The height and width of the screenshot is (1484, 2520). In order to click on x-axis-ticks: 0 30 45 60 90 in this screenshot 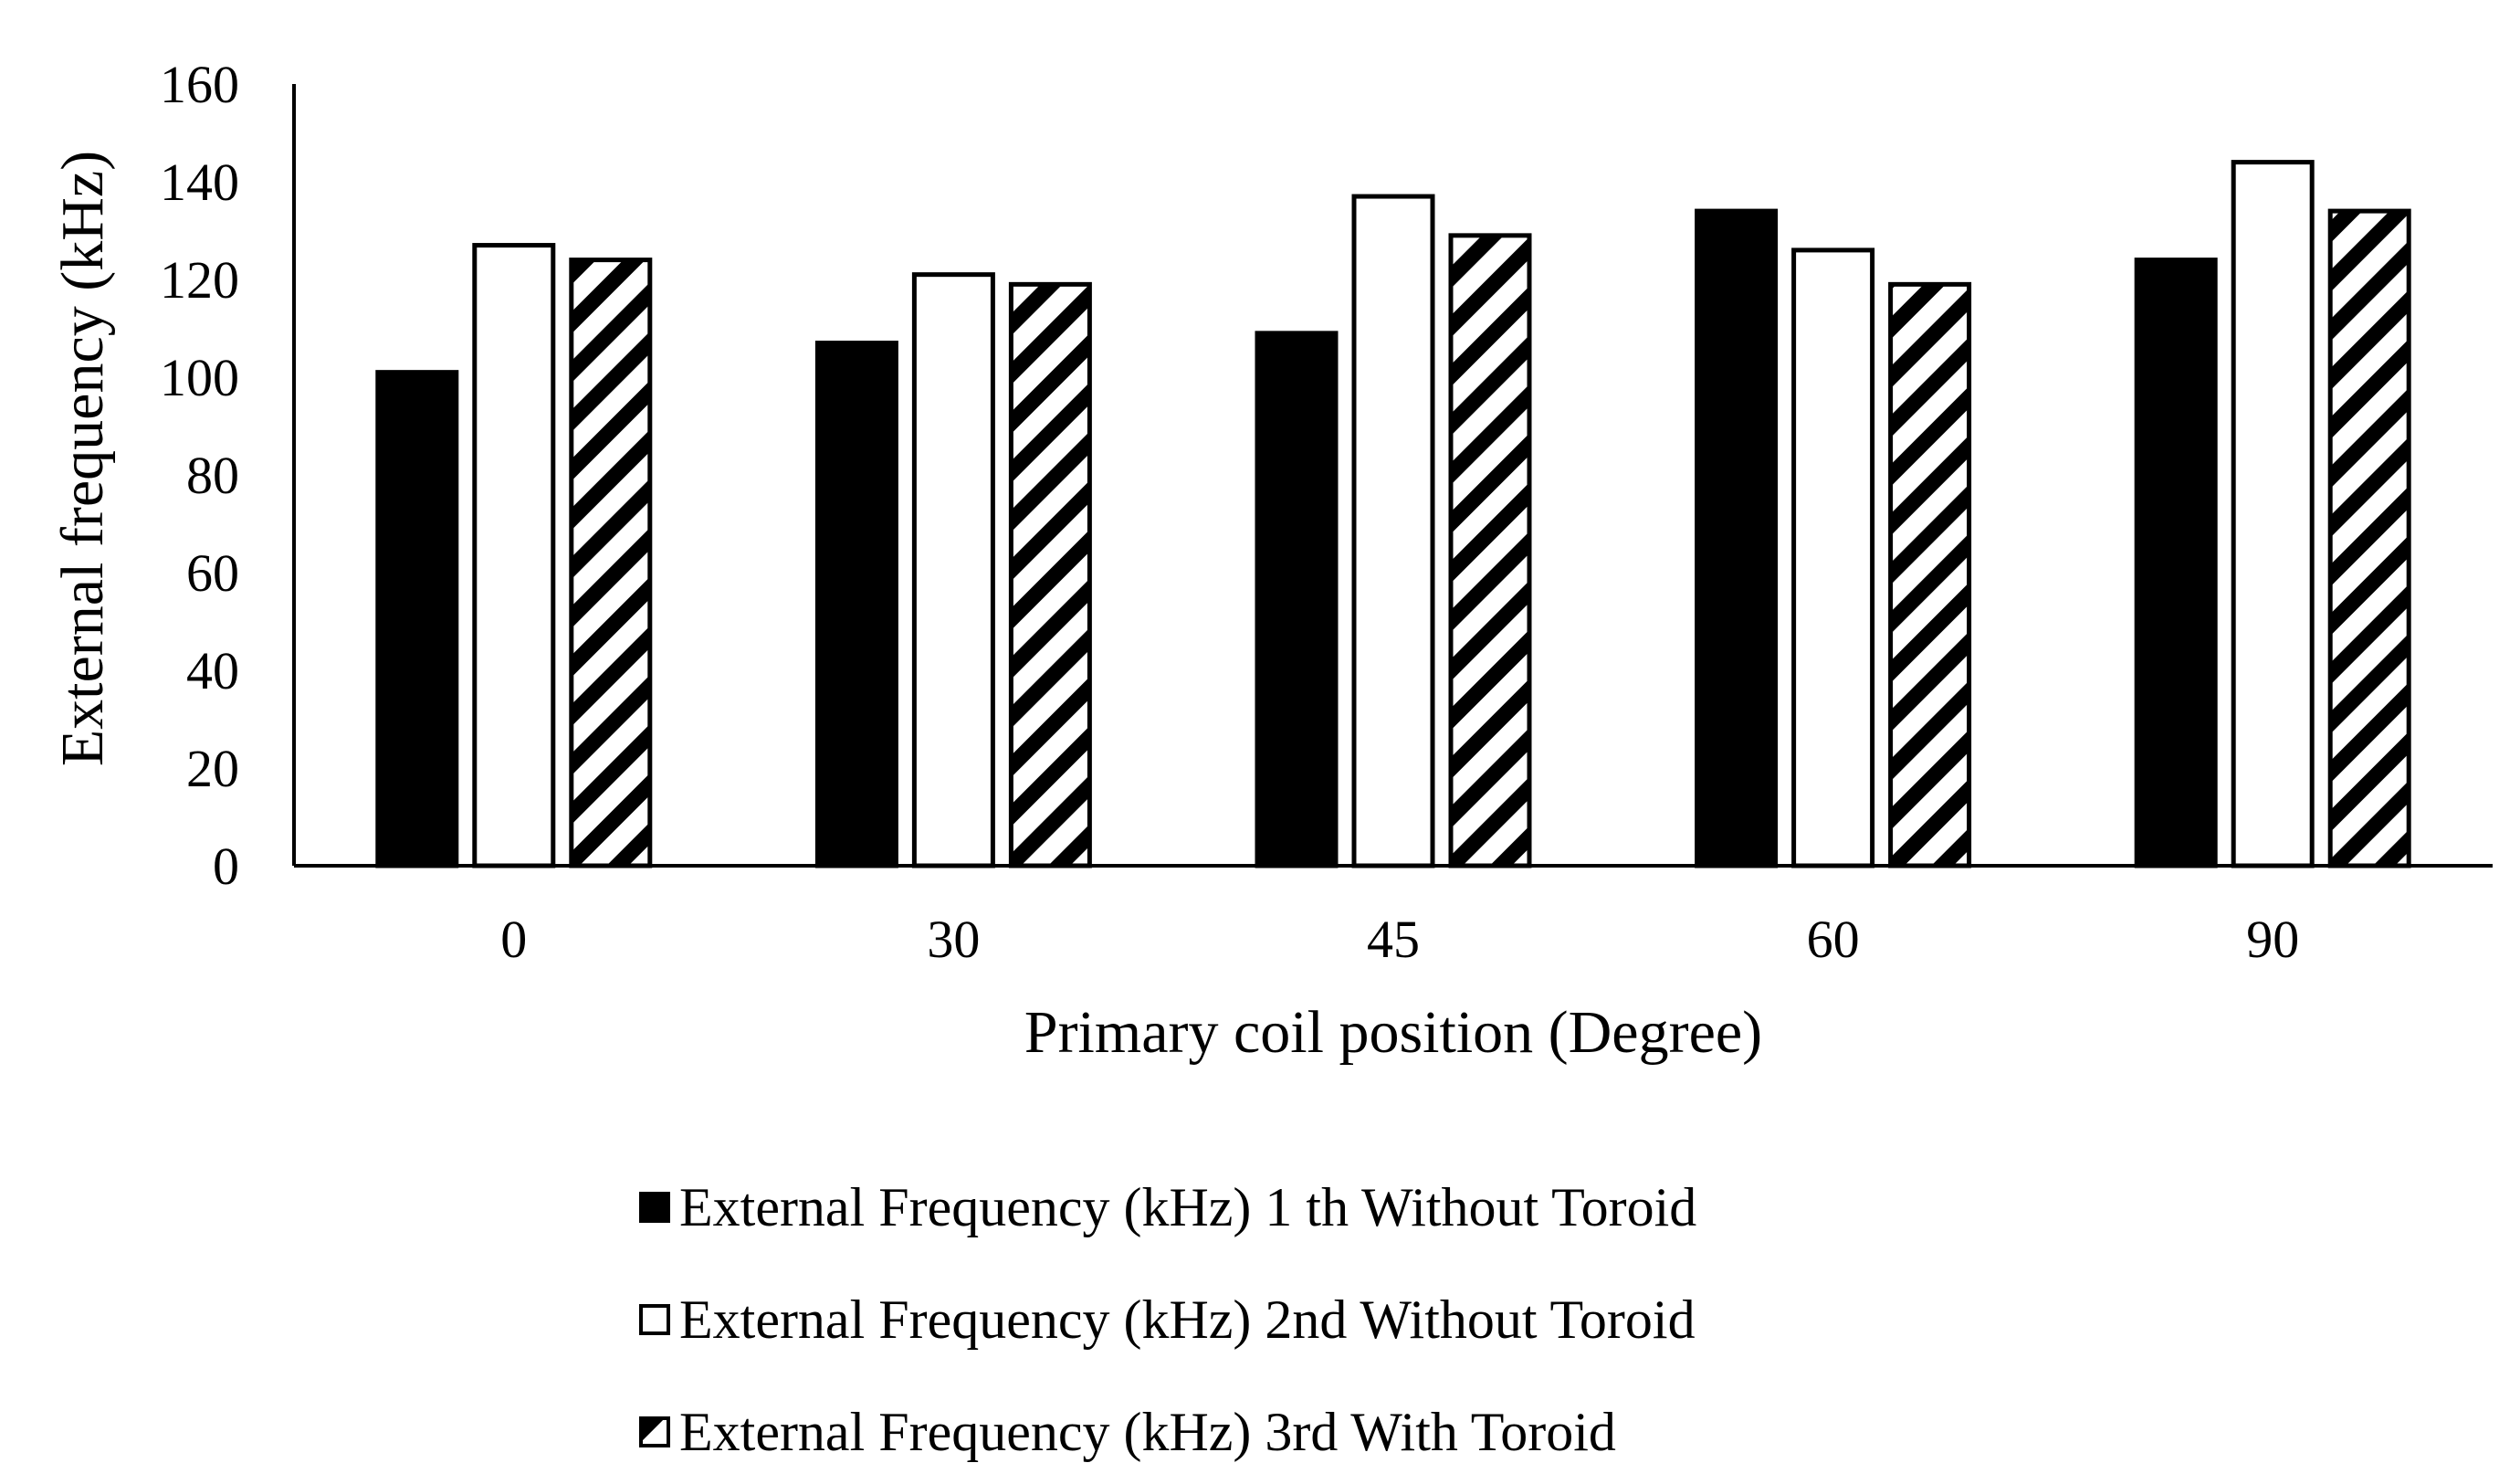, I will do `click(1399, 939)`.